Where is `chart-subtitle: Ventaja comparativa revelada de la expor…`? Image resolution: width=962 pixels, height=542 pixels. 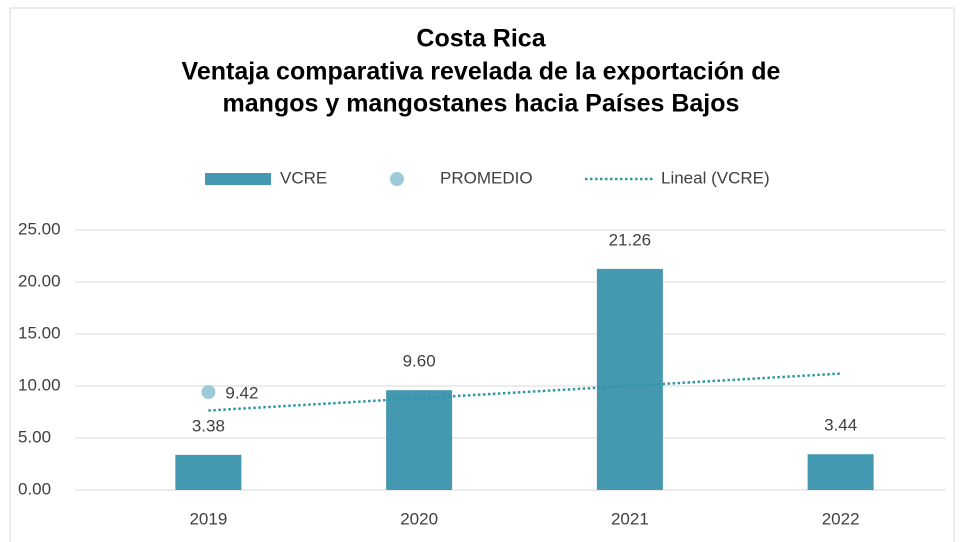
chart-subtitle: Ventaja comparativa revelada de la expor… is located at coordinates (481, 72).